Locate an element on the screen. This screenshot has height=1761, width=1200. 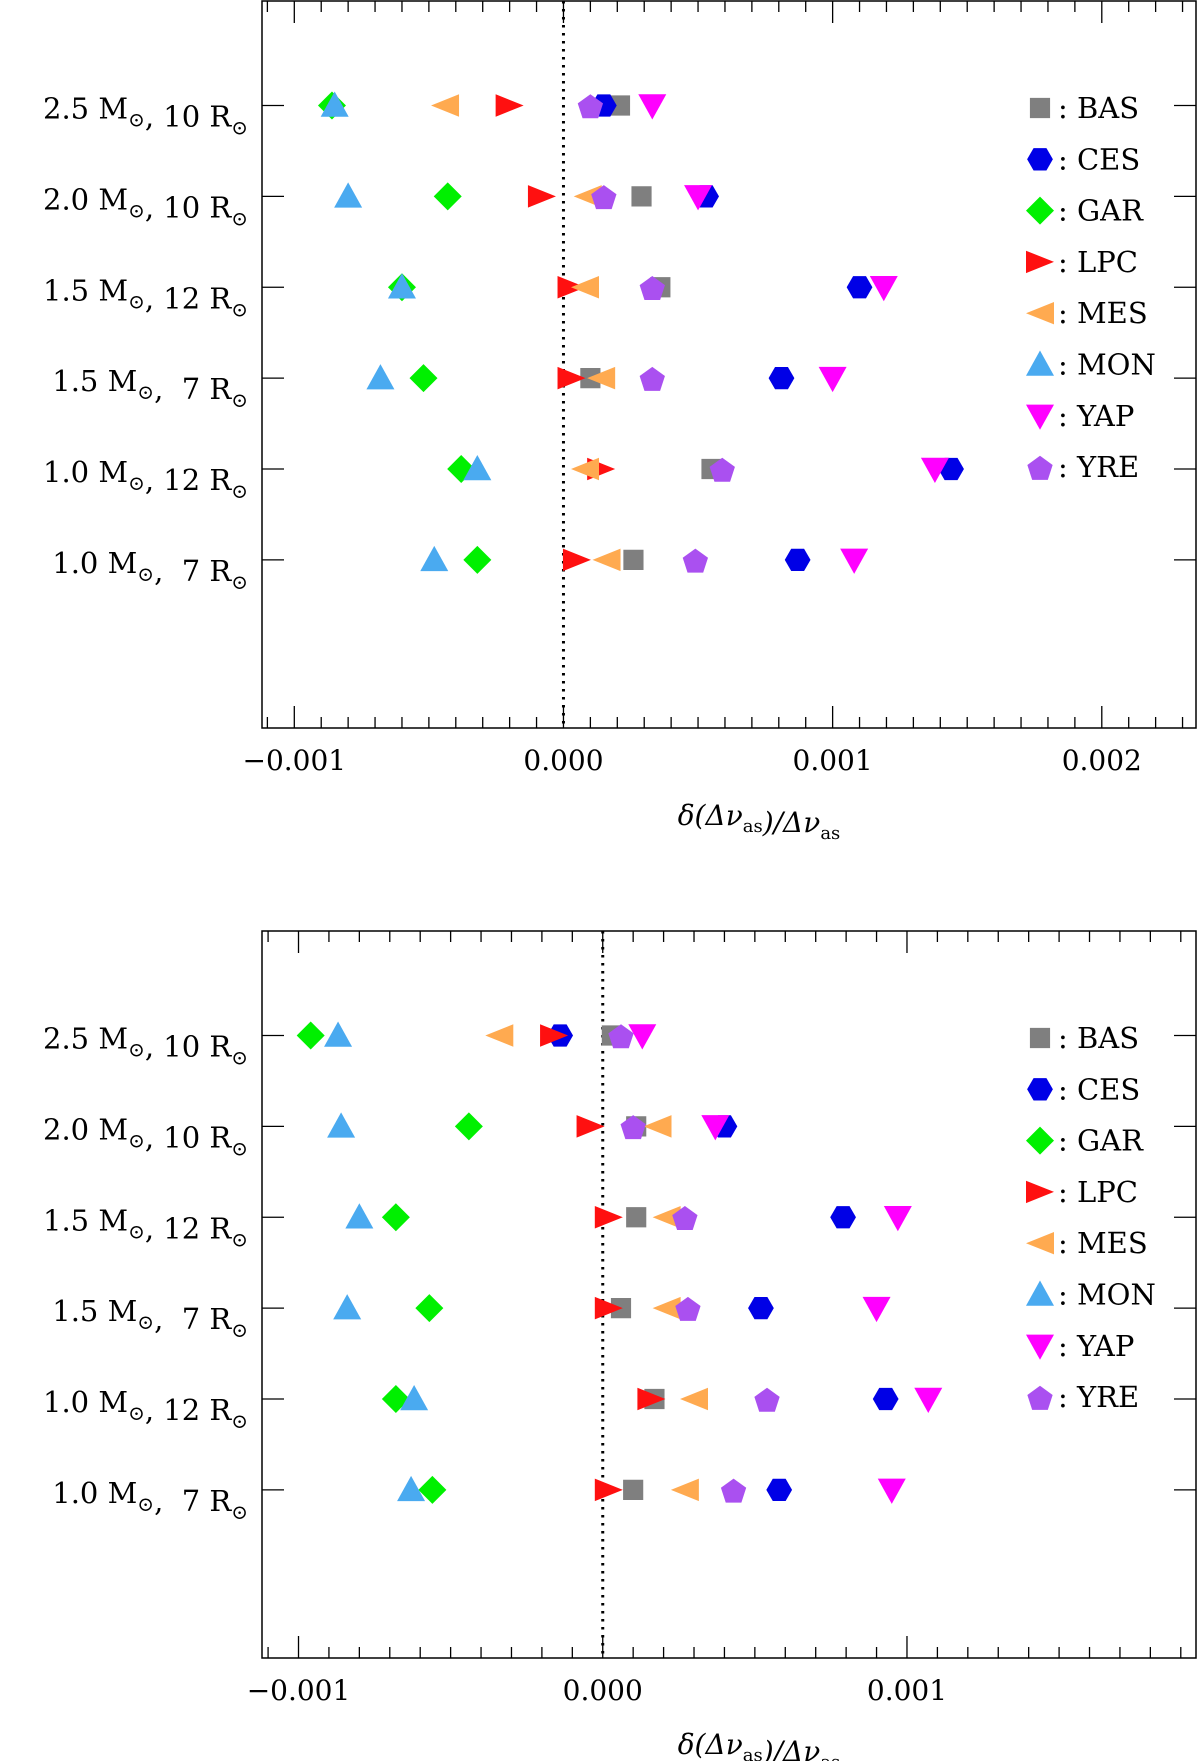
legend-marker-ces is located at coordinates (1040, 1089).